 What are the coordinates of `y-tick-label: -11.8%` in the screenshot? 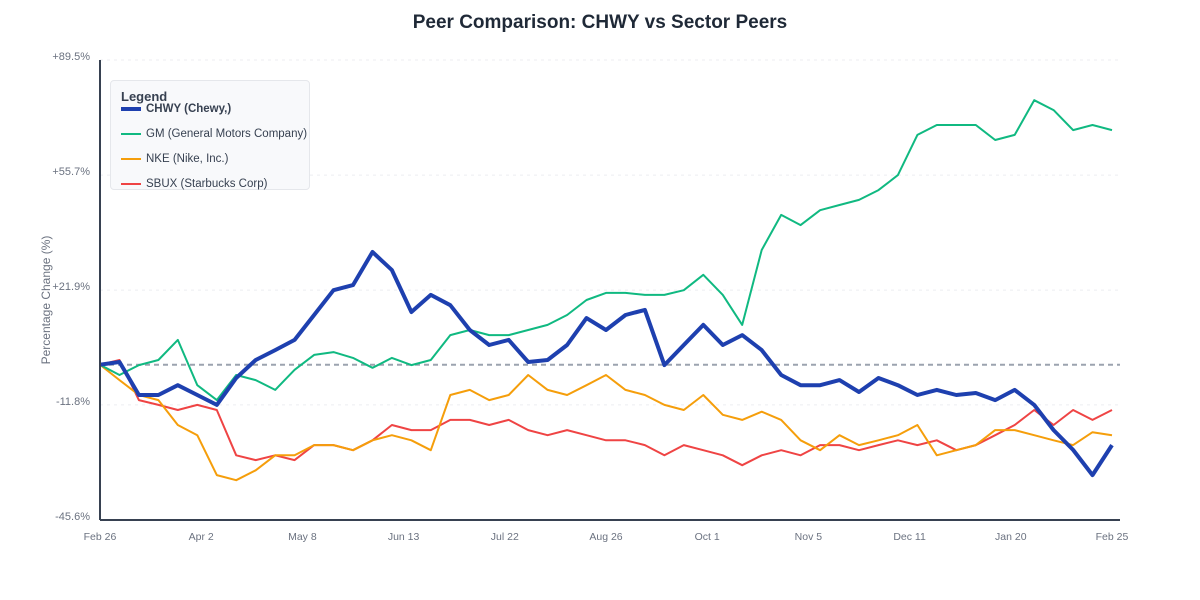 It's located at (73, 402).